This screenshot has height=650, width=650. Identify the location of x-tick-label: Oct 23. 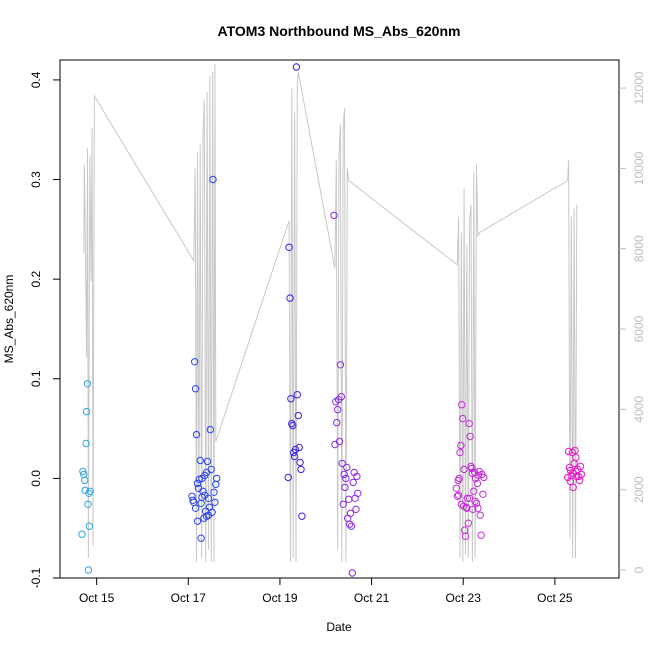
(464, 598).